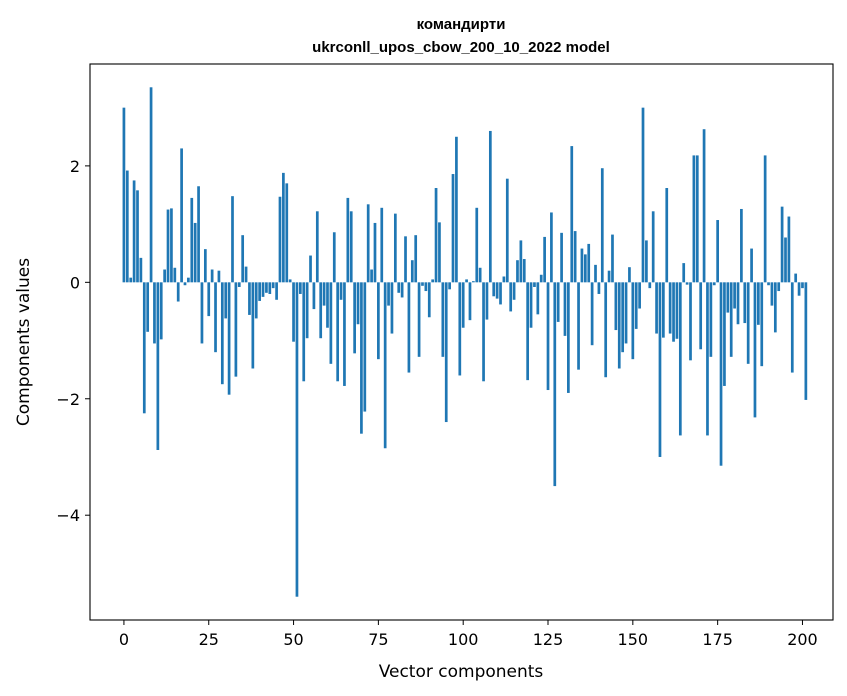  I want to click on y-axis-label: Components values, so click(24, 342).